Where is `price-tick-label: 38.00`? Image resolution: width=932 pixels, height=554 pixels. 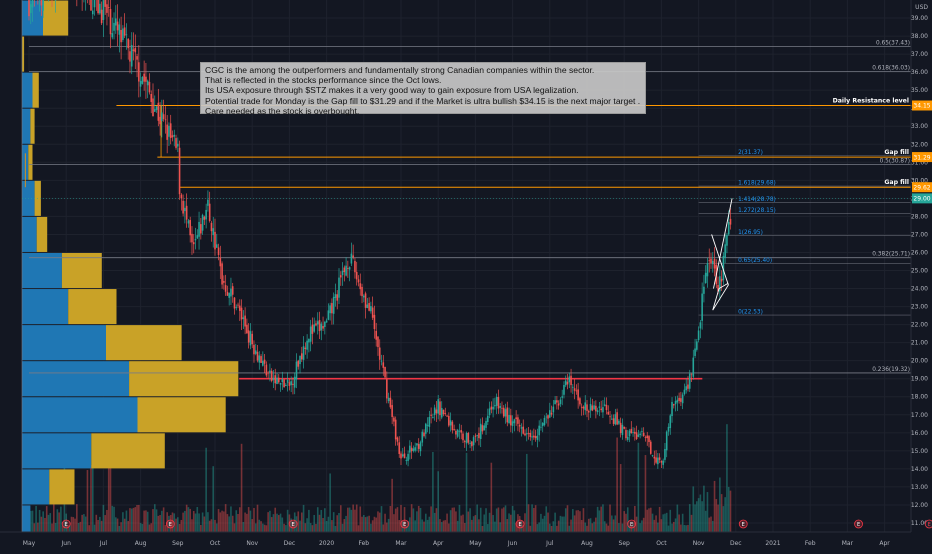
price-tick-label: 38.00 is located at coordinates (919, 36).